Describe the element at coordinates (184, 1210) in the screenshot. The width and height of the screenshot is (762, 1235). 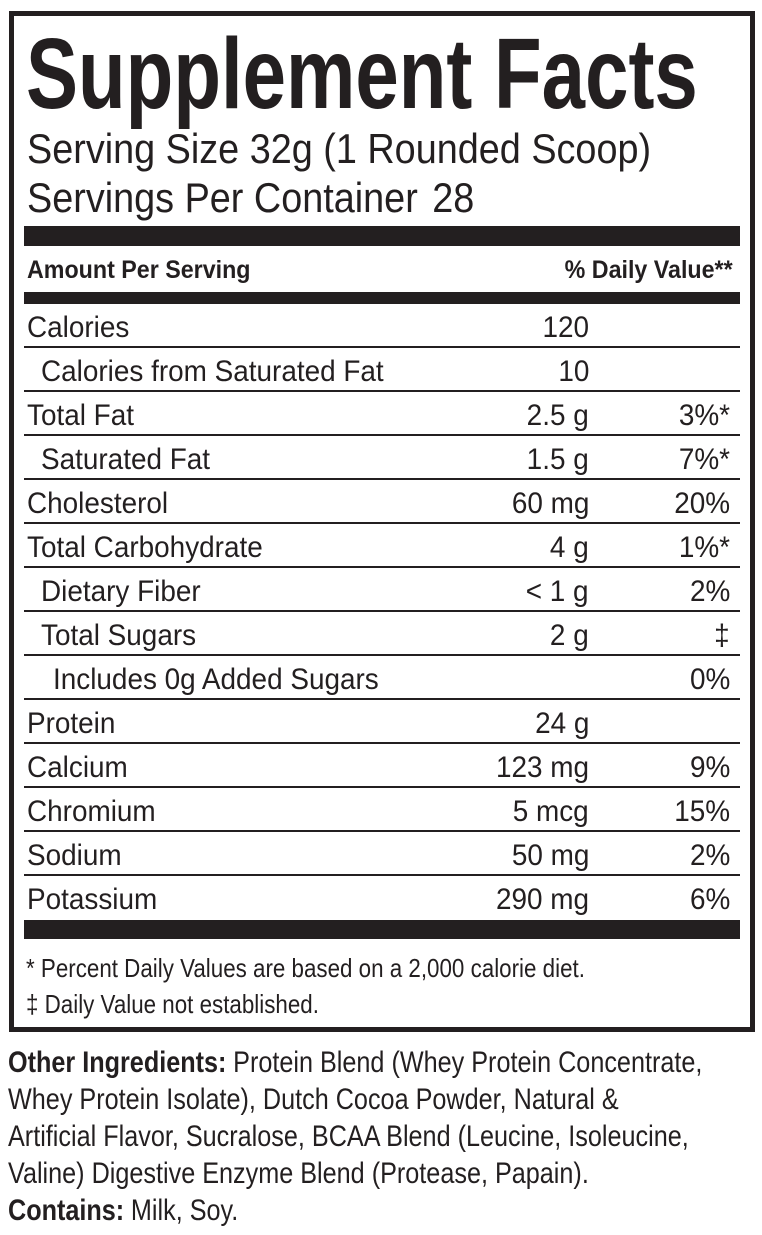
I see `contains-text: Milk, Soy.` at that location.